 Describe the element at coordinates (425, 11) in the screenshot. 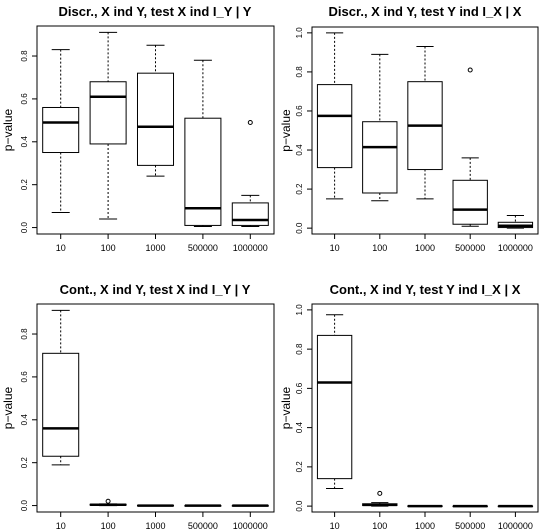

I see `panel-title: Discr., X ind Y, test Y ind I_X | X` at that location.